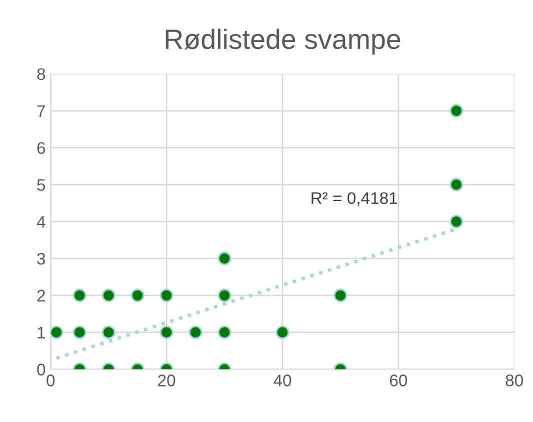 This screenshot has height=422, width=533. What do you see at coordinates (399, 380) in the screenshot?
I see `x-tick-label: 60` at bounding box center [399, 380].